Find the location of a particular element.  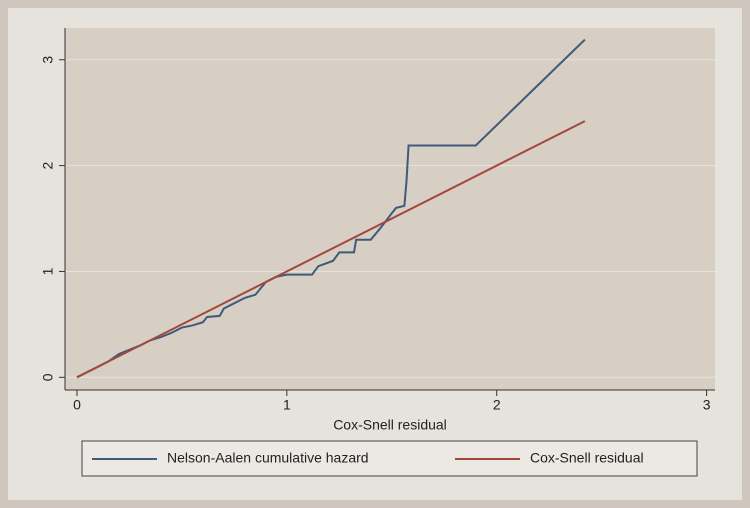

y-tick-label: 2 is located at coordinates (48, 166).